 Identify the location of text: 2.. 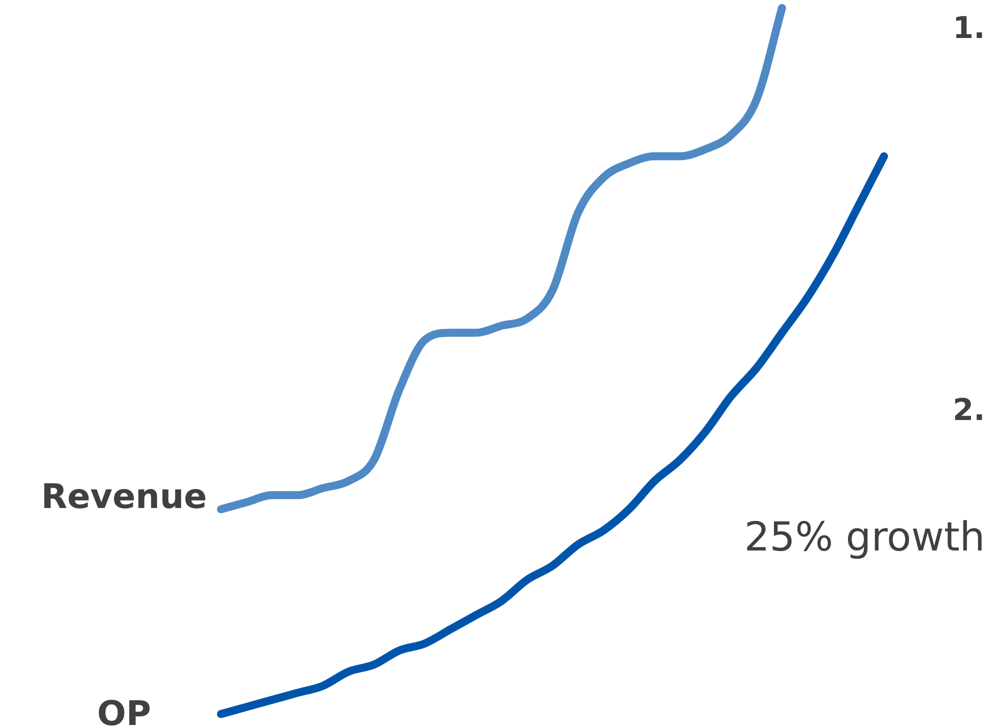
(968, 410).